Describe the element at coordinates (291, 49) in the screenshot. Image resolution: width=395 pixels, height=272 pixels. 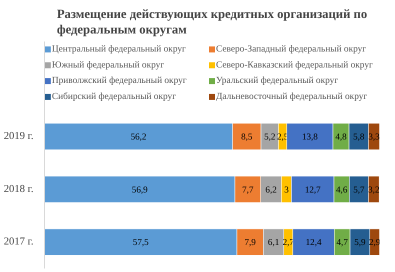
I see `legend-label: Северо-Западный федеральный округ` at that location.